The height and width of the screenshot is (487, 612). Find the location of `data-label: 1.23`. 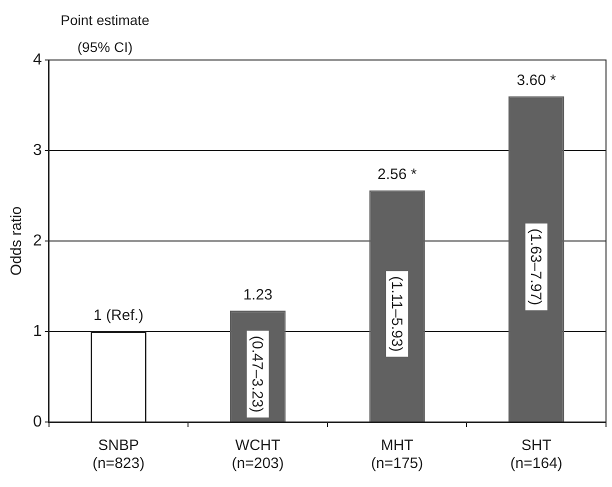

data-label: 1.23 is located at coordinates (257, 295).